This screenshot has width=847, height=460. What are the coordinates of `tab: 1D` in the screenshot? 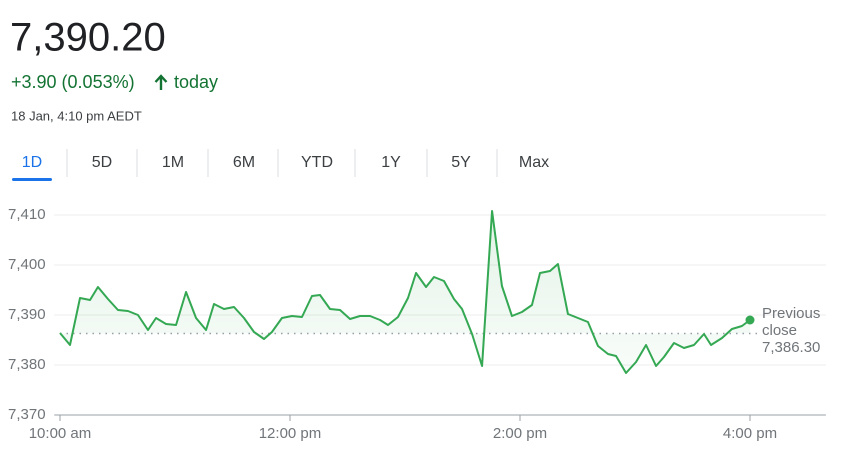 It's located at (32, 162).